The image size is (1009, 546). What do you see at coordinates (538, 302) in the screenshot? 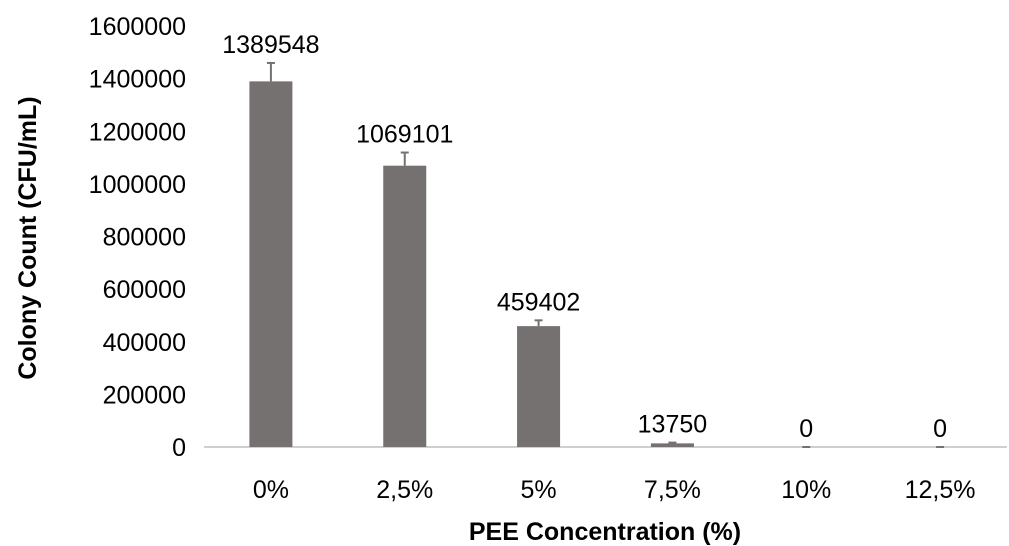
I see `data-label: 459402` at bounding box center [538, 302].